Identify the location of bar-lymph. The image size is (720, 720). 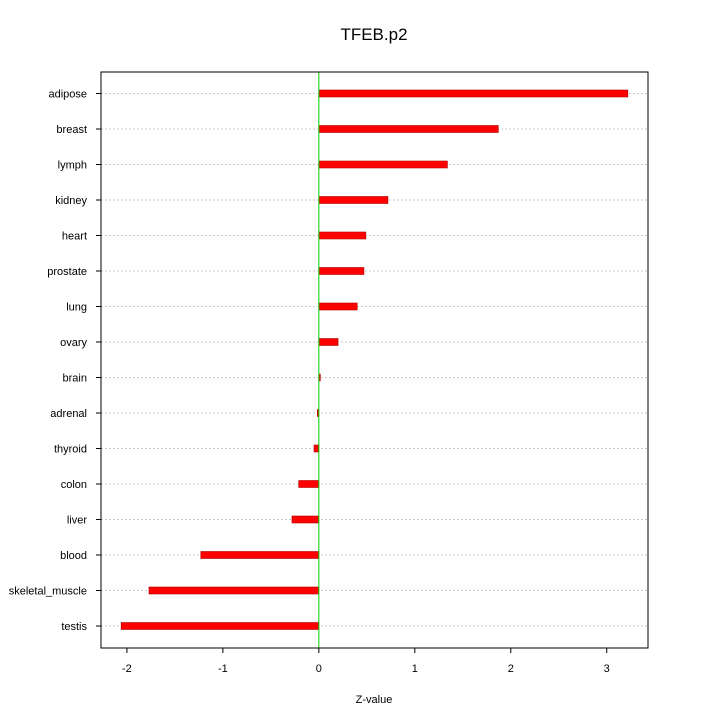
(383, 164).